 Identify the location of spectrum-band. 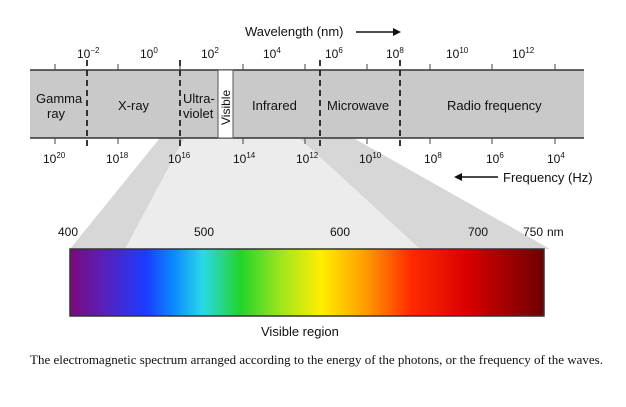
(307, 104).